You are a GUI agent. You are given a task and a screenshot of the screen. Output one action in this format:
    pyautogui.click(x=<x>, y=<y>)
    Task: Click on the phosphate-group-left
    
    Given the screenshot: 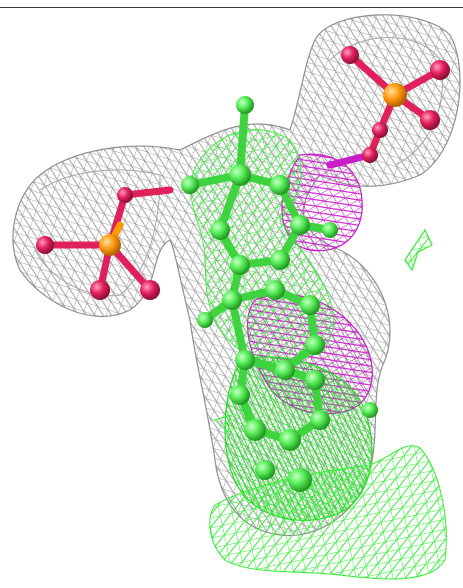 What is the action you would take?
    pyautogui.click(x=105, y=243)
    